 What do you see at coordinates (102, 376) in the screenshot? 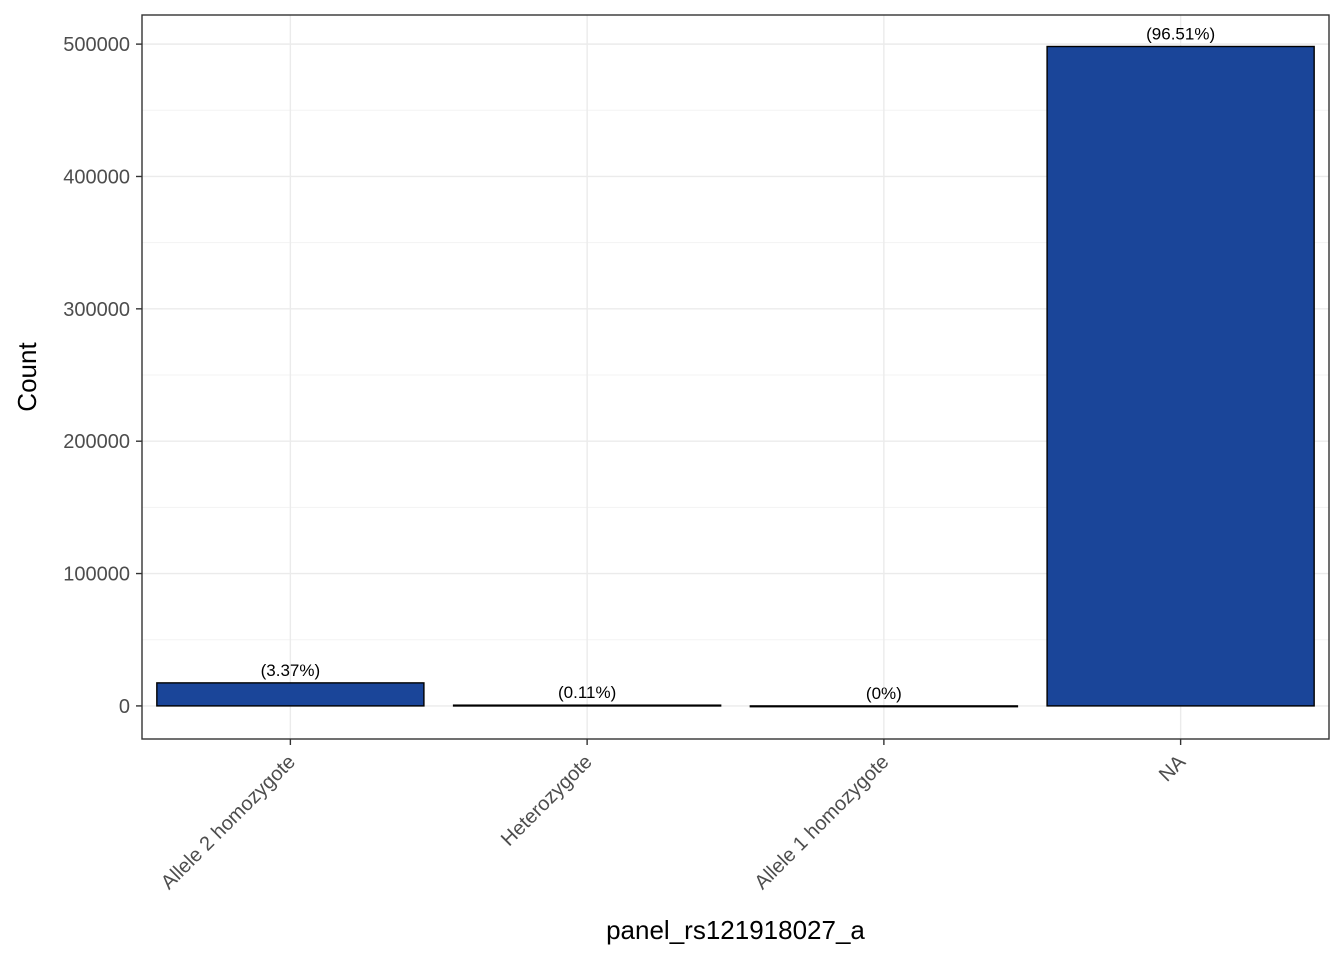
I see `y-axis: 0 100000 200000 300000 400000 500000` at bounding box center [102, 376].